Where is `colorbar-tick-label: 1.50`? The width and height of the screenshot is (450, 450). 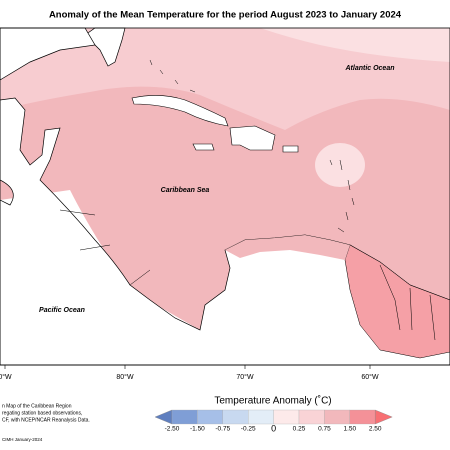 colorbar-tick-label: 1.50 is located at coordinates (349, 429).